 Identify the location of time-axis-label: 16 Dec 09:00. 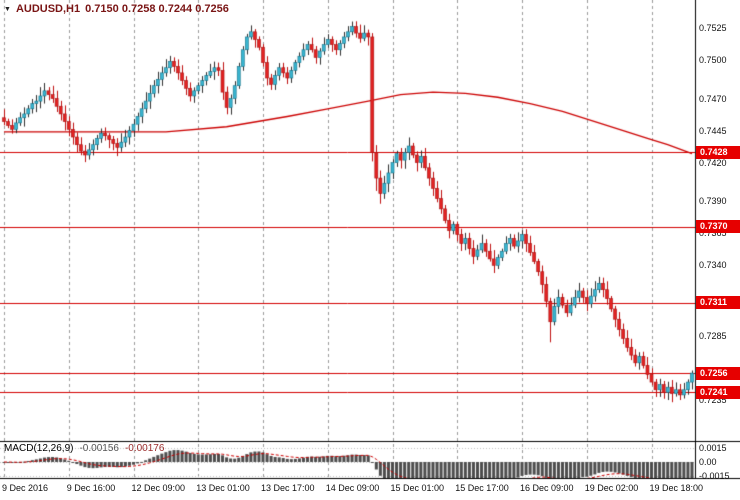
(547, 488).